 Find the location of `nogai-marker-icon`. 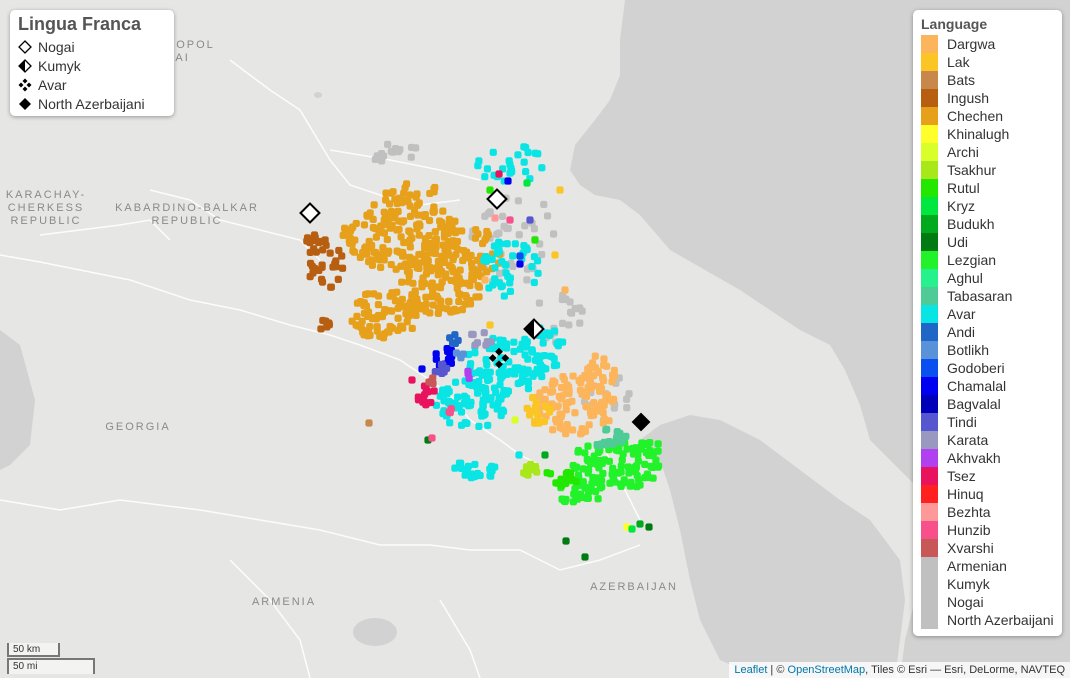

nogai-marker-icon is located at coordinates (497, 199).